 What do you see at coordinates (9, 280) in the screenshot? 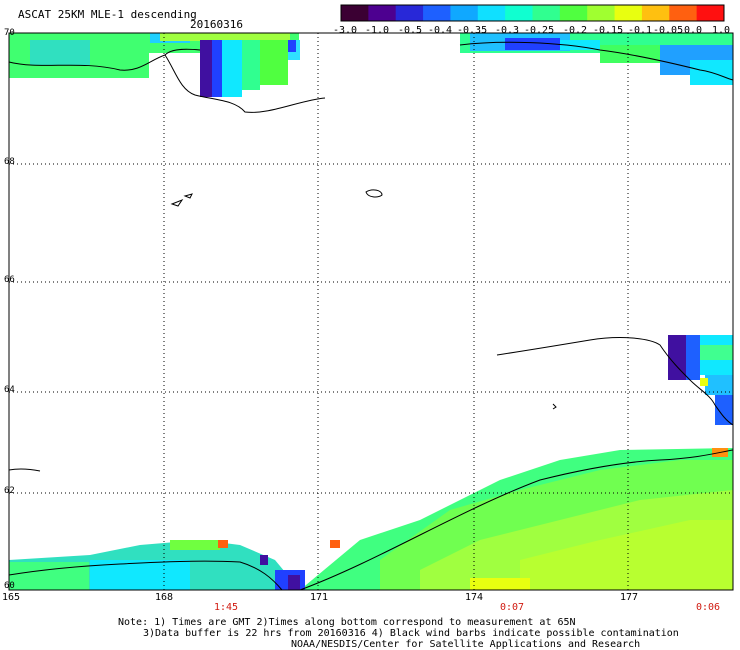
I see `lat-label: 66` at bounding box center [9, 280].